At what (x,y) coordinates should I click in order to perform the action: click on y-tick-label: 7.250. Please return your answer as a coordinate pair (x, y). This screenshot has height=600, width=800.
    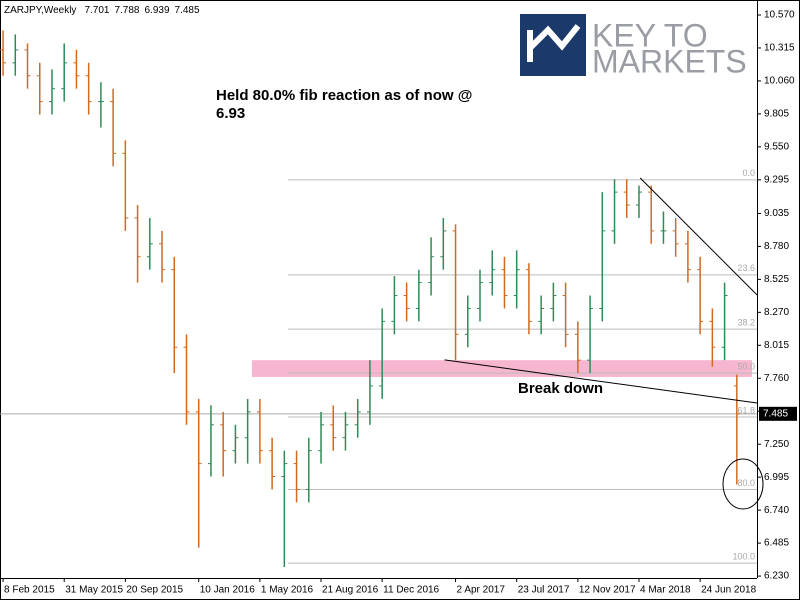
    Looking at the image, I should click on (776, 444).